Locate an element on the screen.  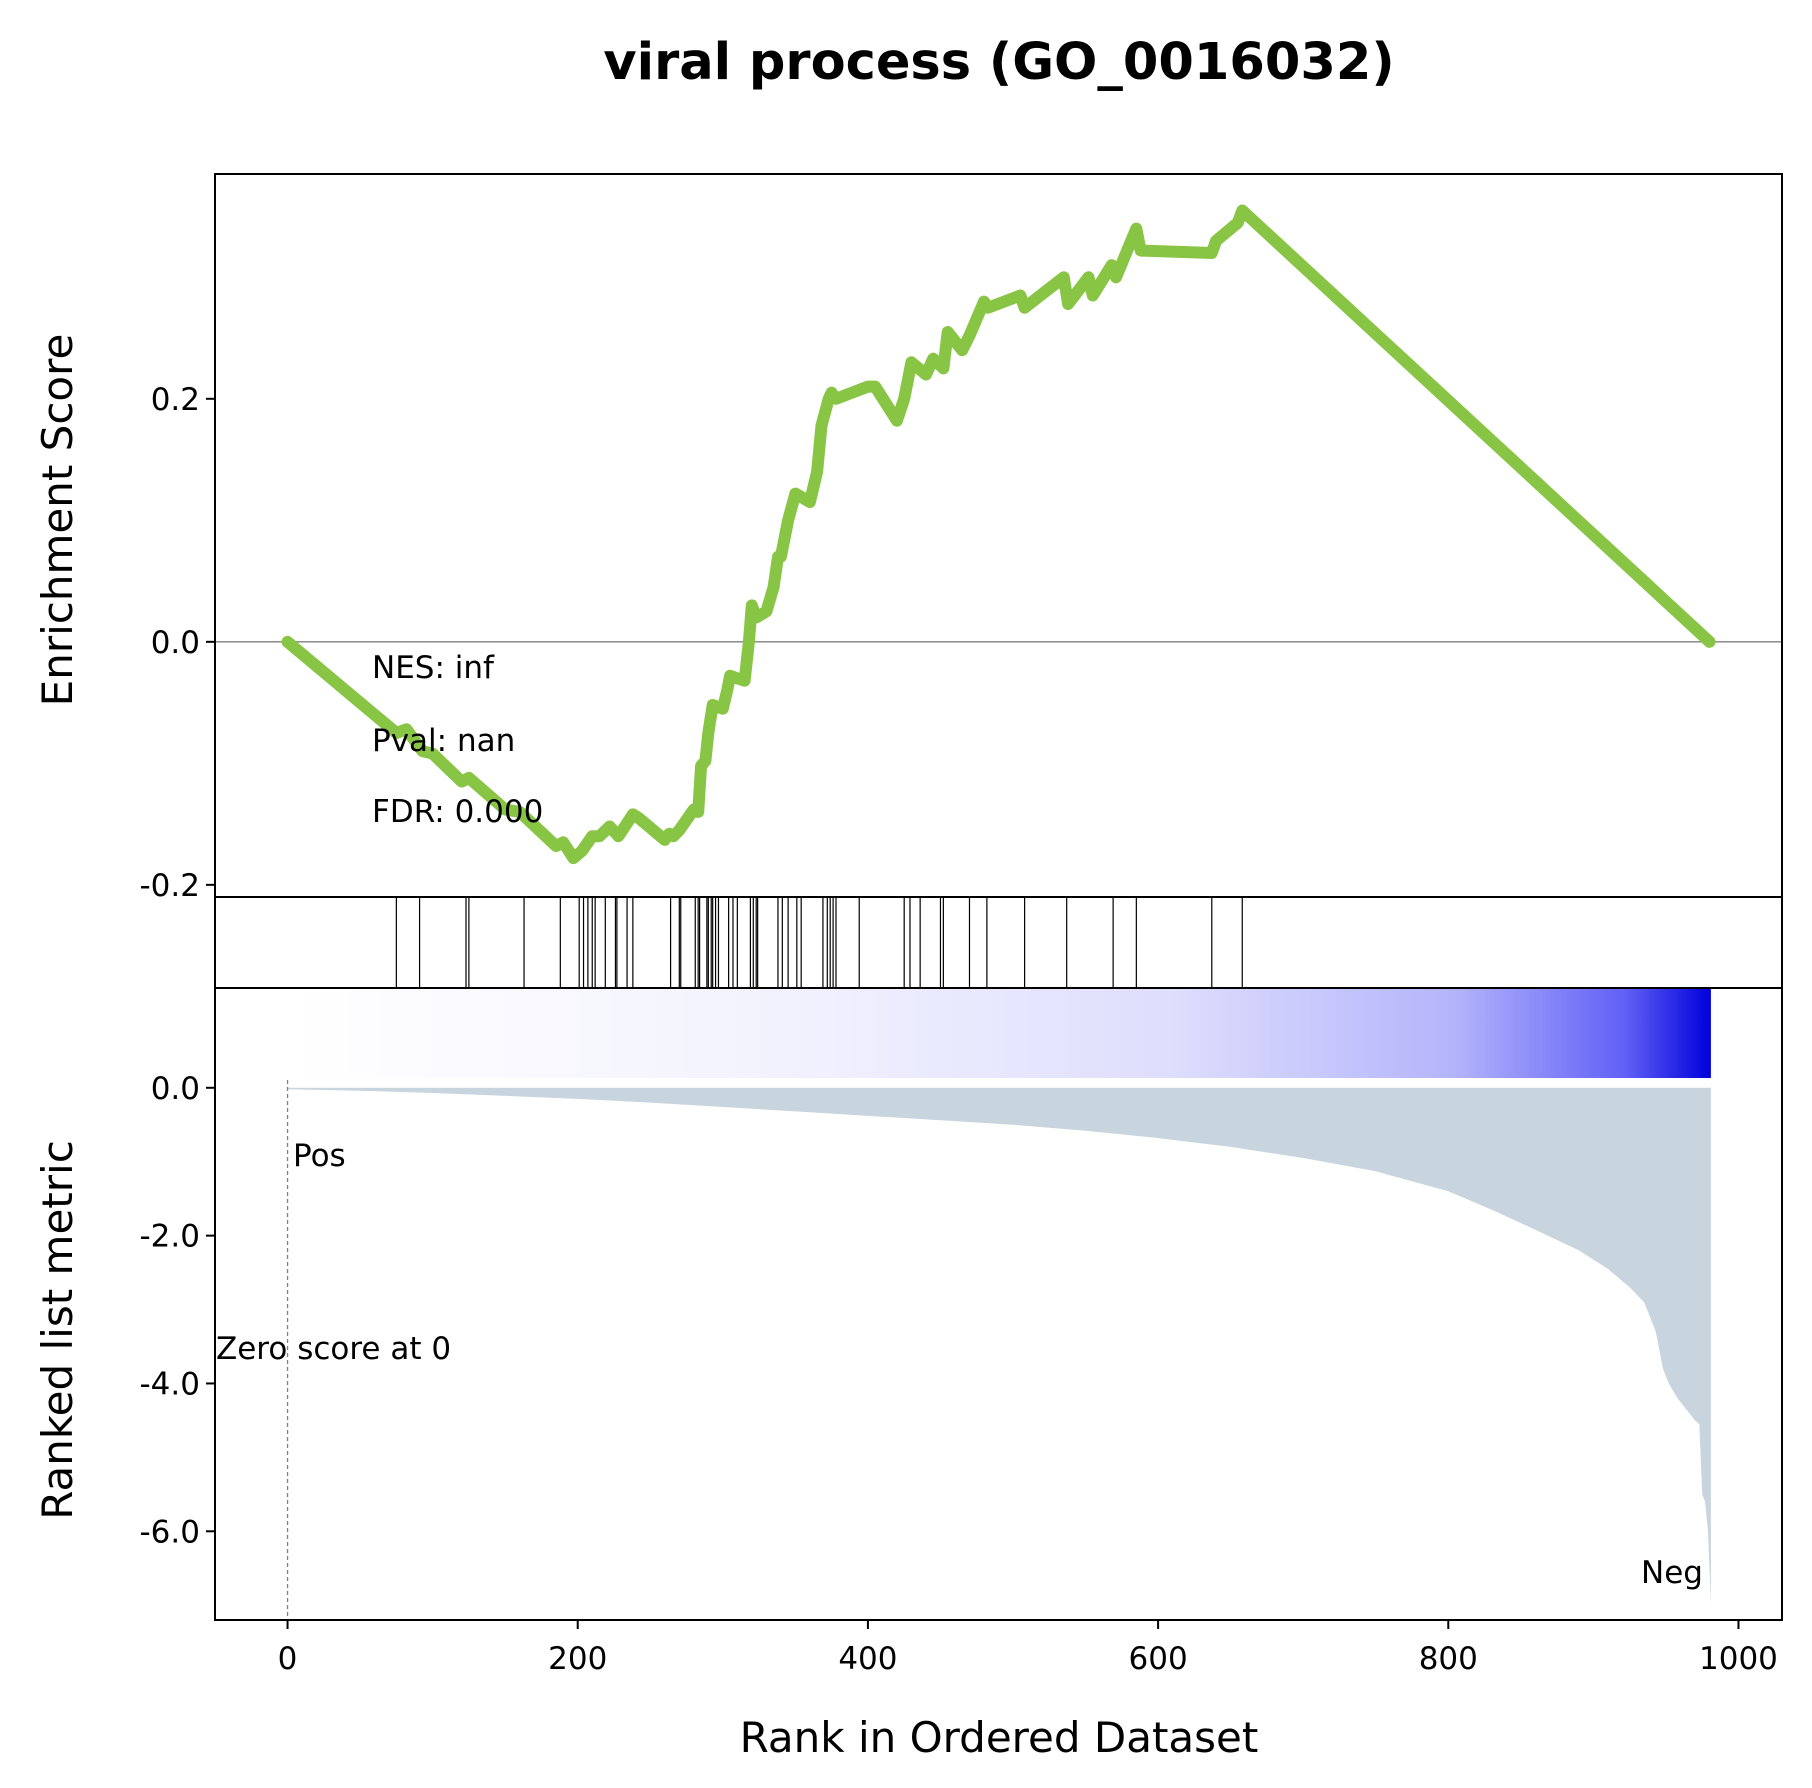
rm-ytick-label: -2.0 is located at coordinates (170, 1237).